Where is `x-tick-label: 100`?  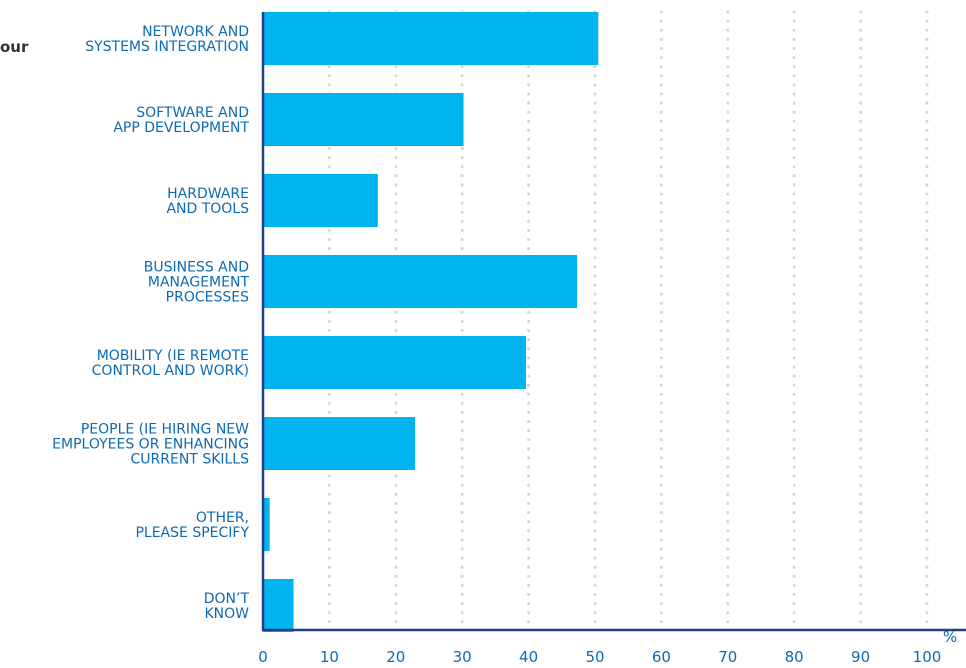
x-tick-label: 100 is located at coordinates (927, 657).